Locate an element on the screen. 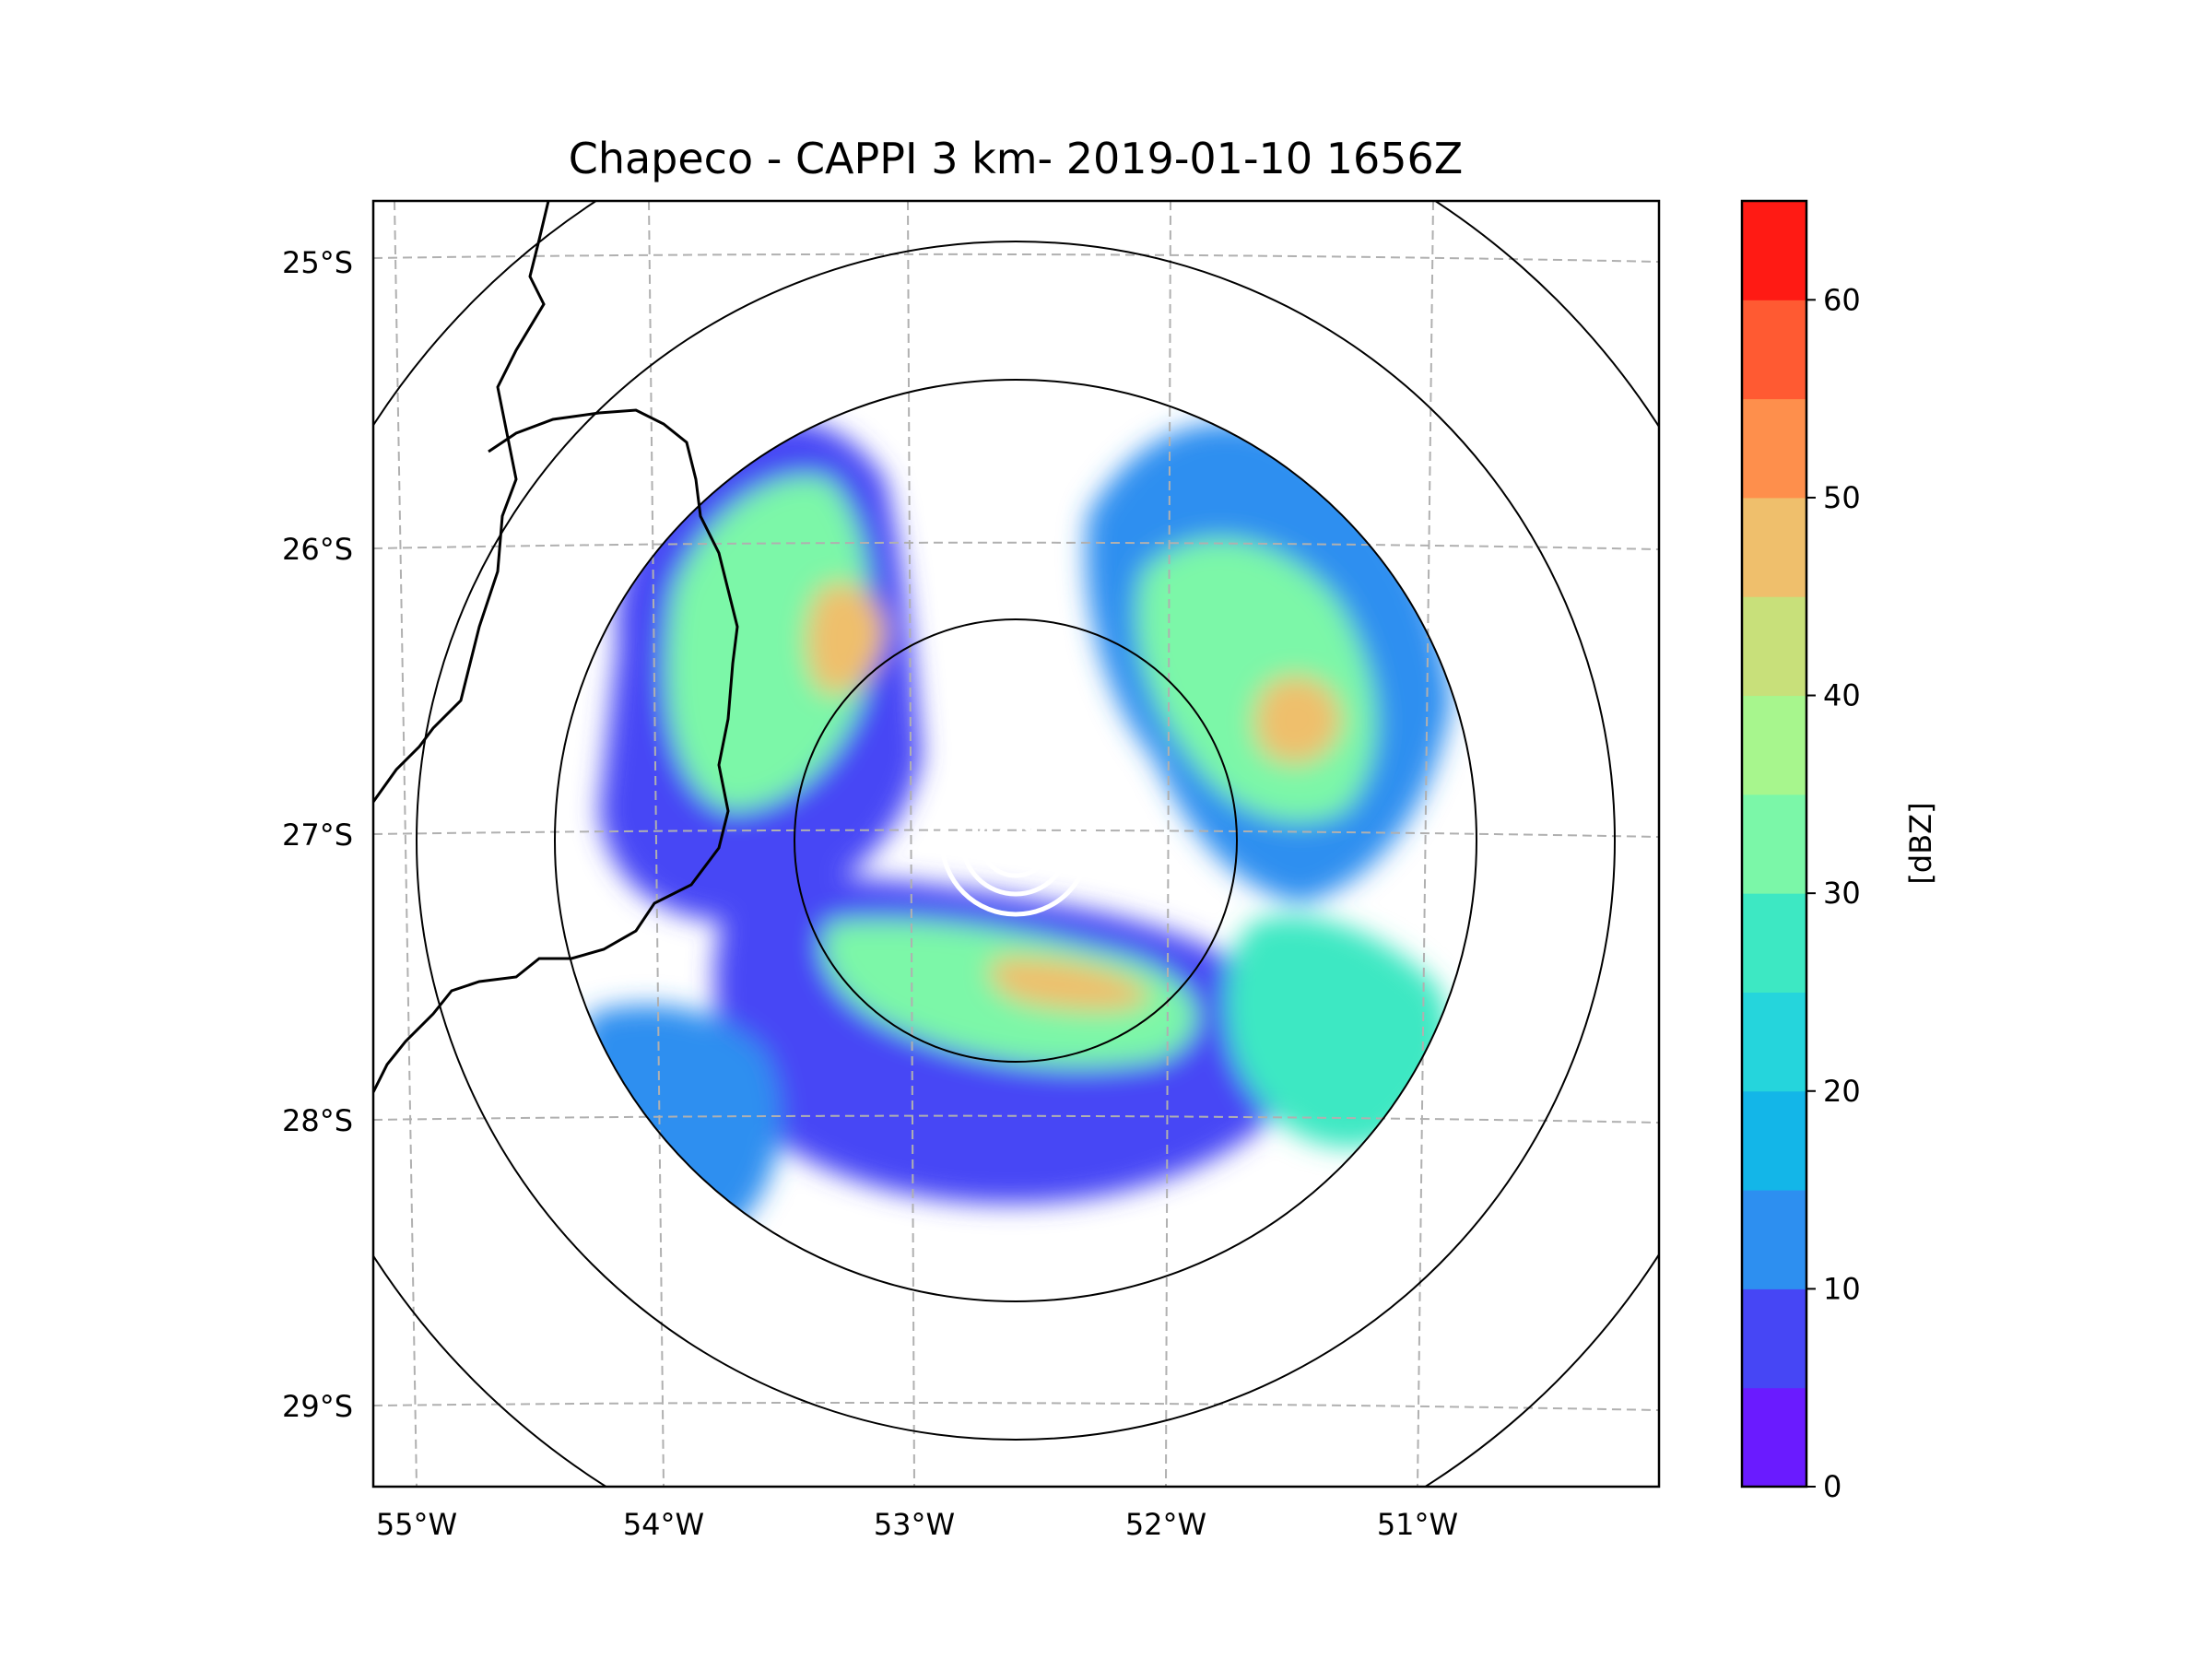 The height and width of the screenshot is (1659, 2212). lon-tick-label: 54°W is located at coordinates (663, 1524).